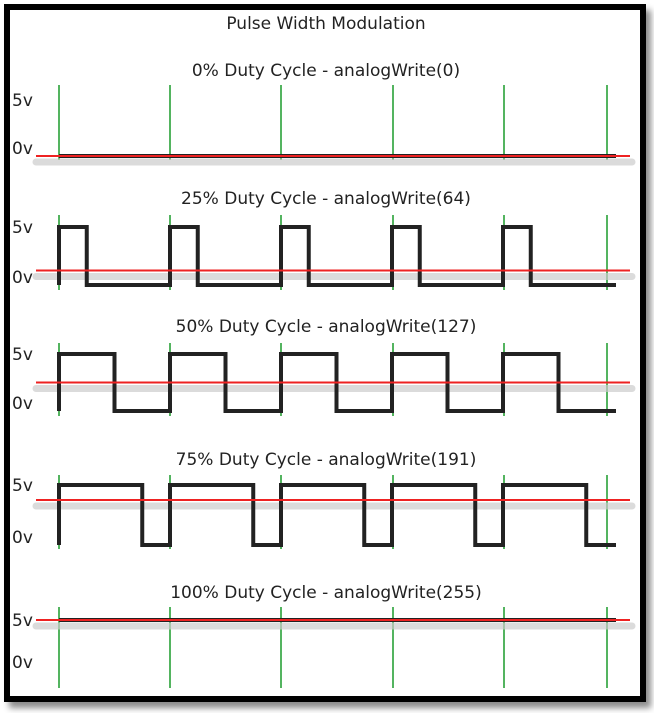 This screenshot has width=654, height=713. Describe the element at coordinates (326, 71) in the screenshot. I see `panel-title: 0% Duty Cycle - analogWrite(0)` at that location.